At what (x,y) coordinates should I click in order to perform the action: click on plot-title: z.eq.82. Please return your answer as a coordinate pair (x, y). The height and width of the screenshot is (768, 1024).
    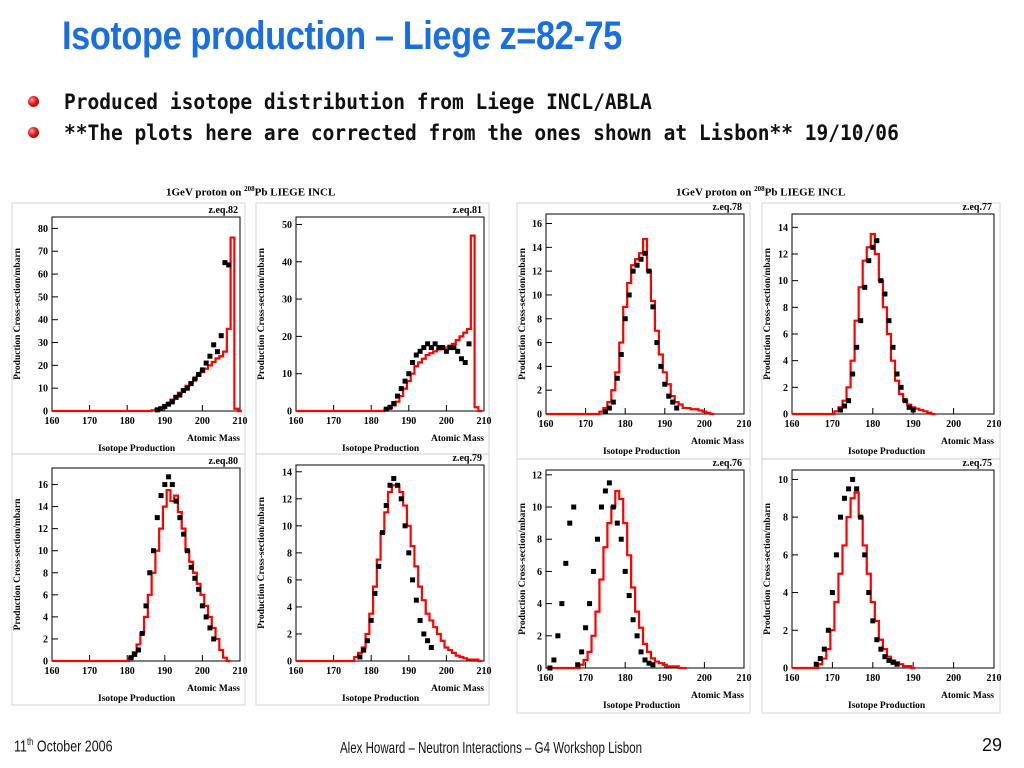
    Looking at the image, I should click on (223, 210).